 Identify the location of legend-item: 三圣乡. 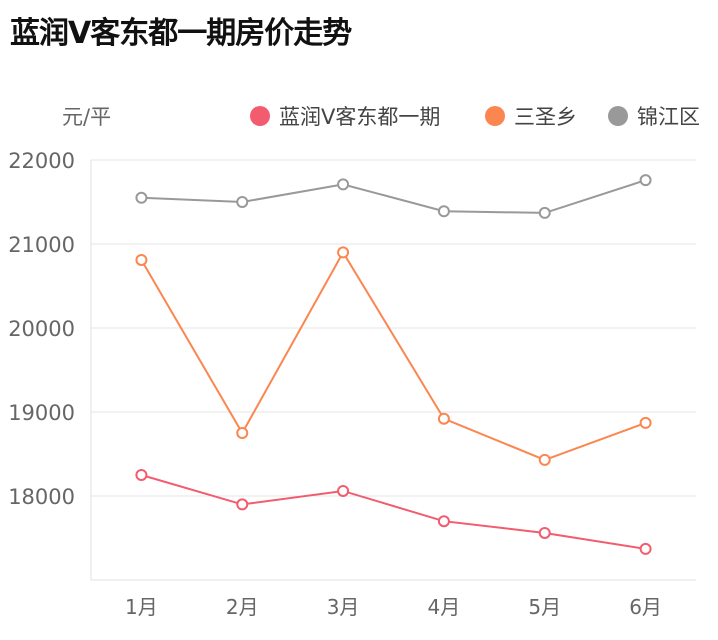
(531, 117).